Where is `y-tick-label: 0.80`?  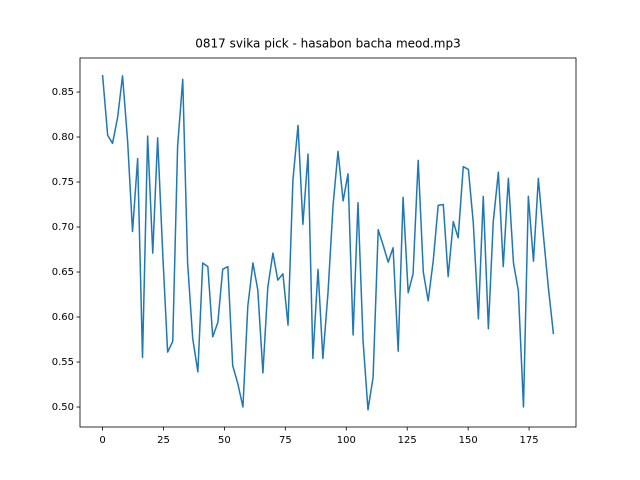
y-tick-label: 0.80 is located at coordinates (63, 137).